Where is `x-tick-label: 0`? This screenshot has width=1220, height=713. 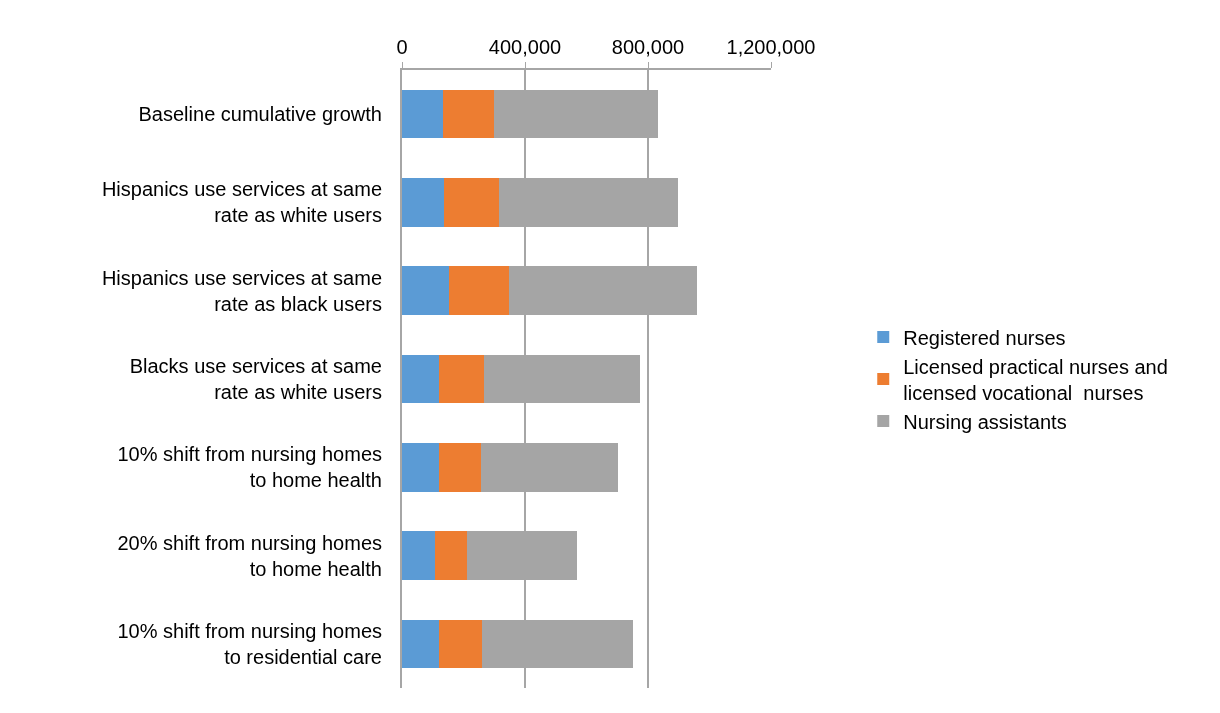
x-tick-label: 0 is located at coordinates (402, 47).